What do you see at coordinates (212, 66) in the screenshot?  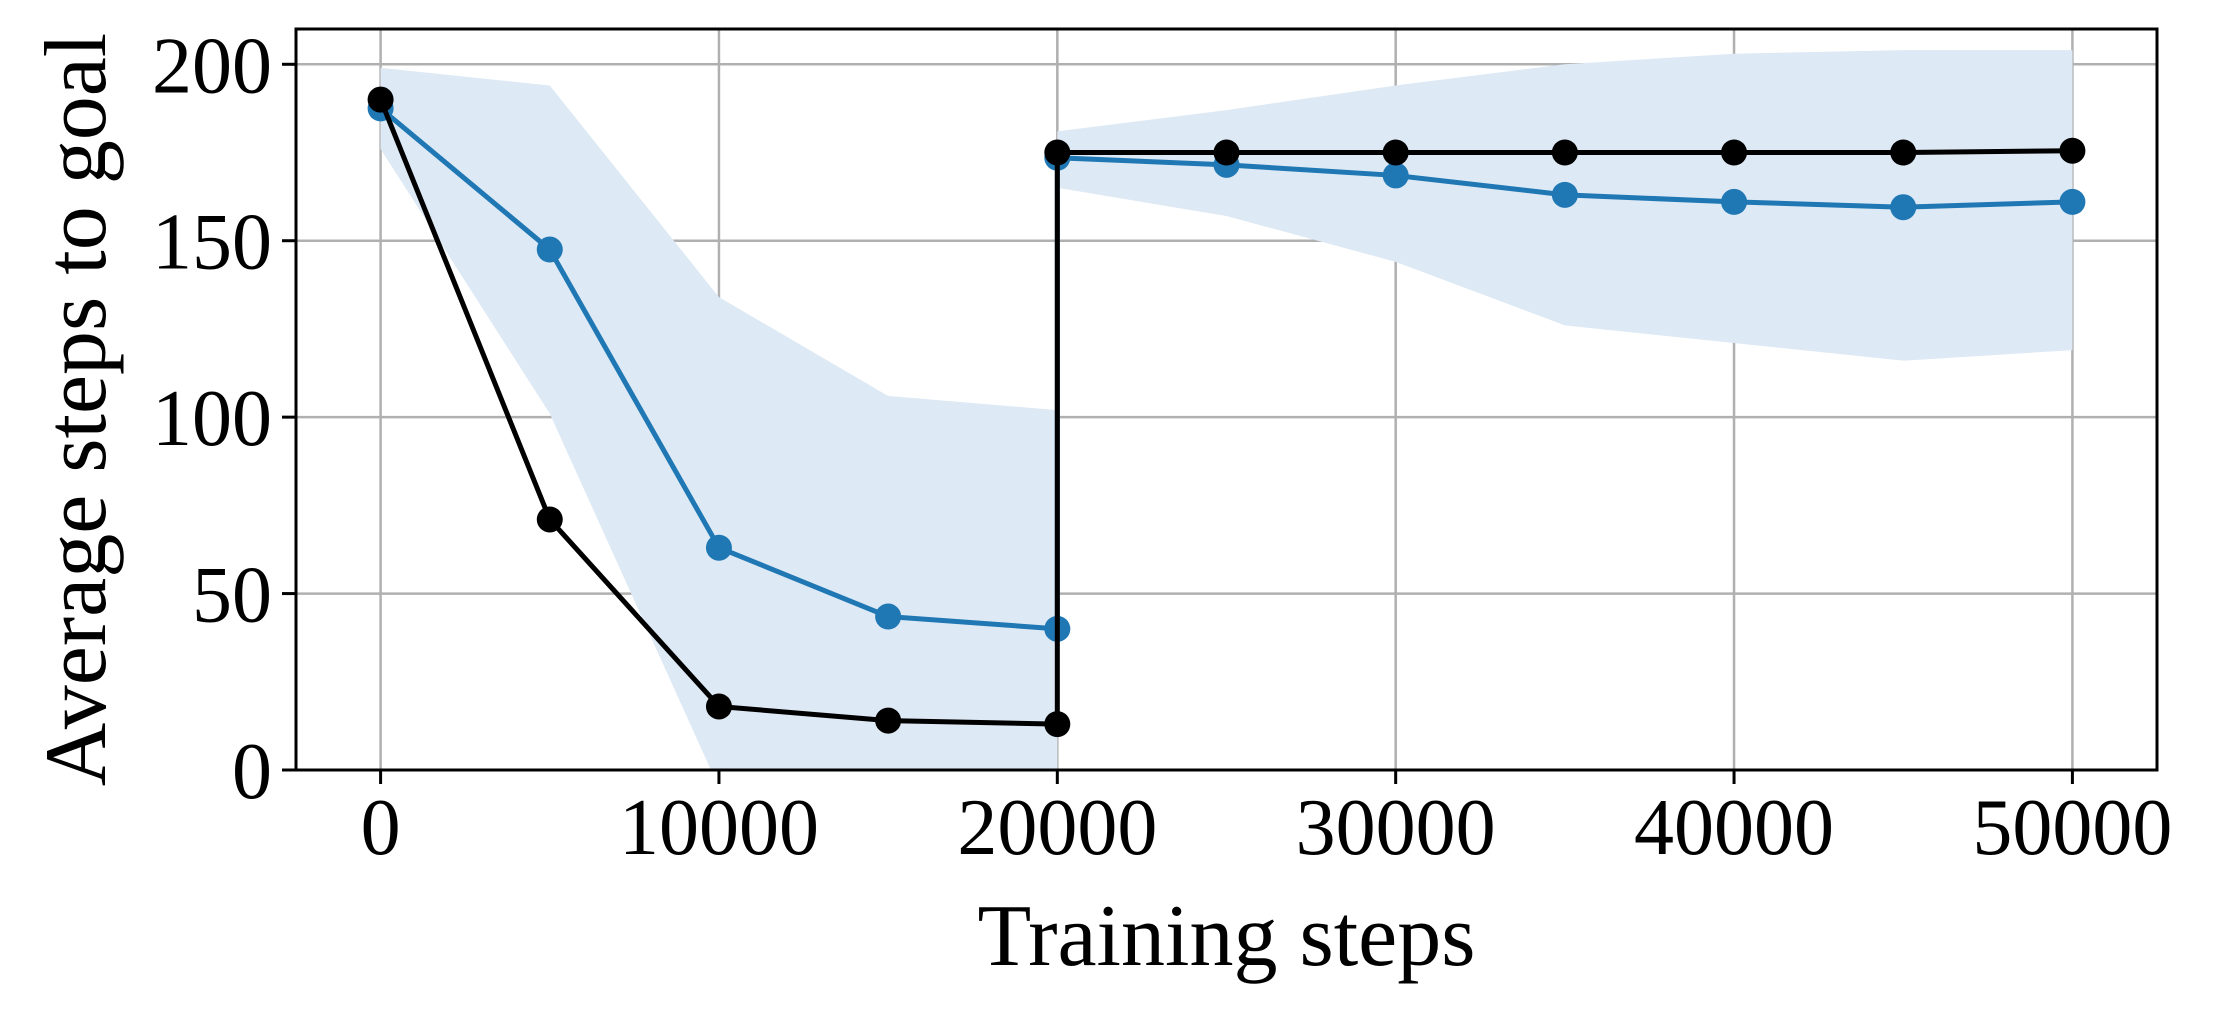 I see `y-tick-label-4: 200` at bounding box center [212, 66].